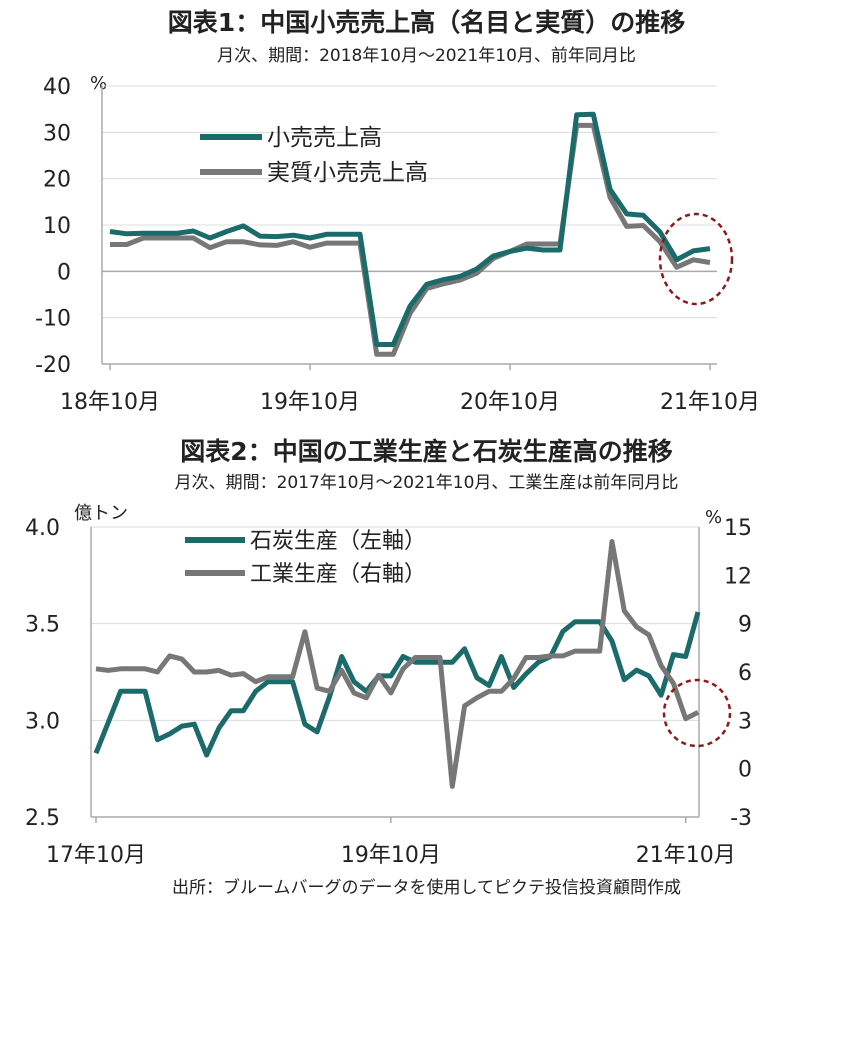 This screenshot has width=853, height=1052. What do you see at coordinates (53, 365) in the screenshot?
I see `chart1-y-tick-label: -20` at bounding box center [53, 365].